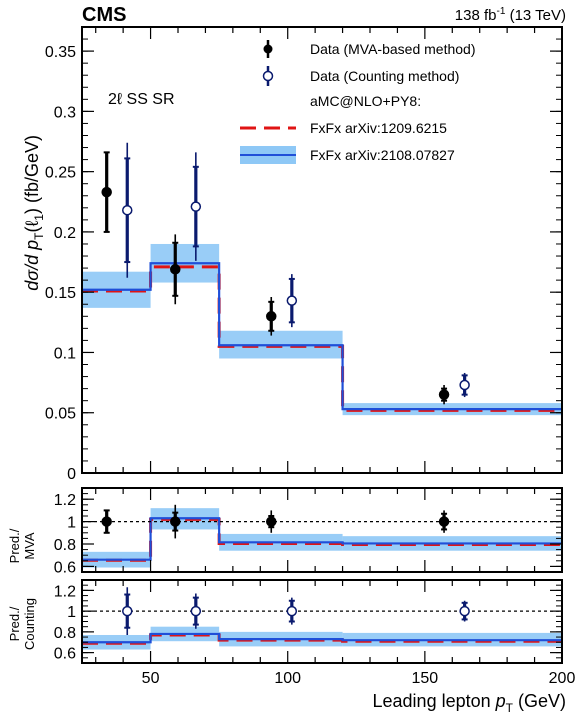 The image size is (580, 718). Describe the element at coordinates (365, 101) in the screenshot. I see `legend-generator-label: aMC@NLO+PY8:` at that location.